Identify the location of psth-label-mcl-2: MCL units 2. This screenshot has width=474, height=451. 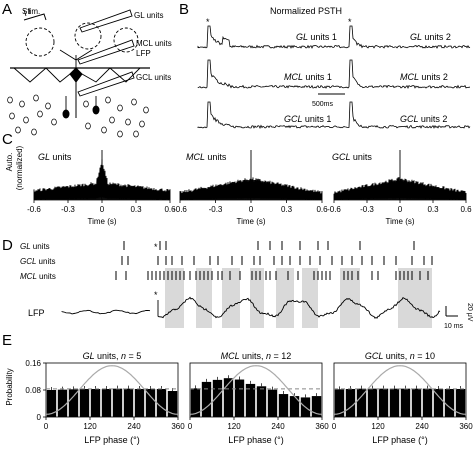
(424, 77).